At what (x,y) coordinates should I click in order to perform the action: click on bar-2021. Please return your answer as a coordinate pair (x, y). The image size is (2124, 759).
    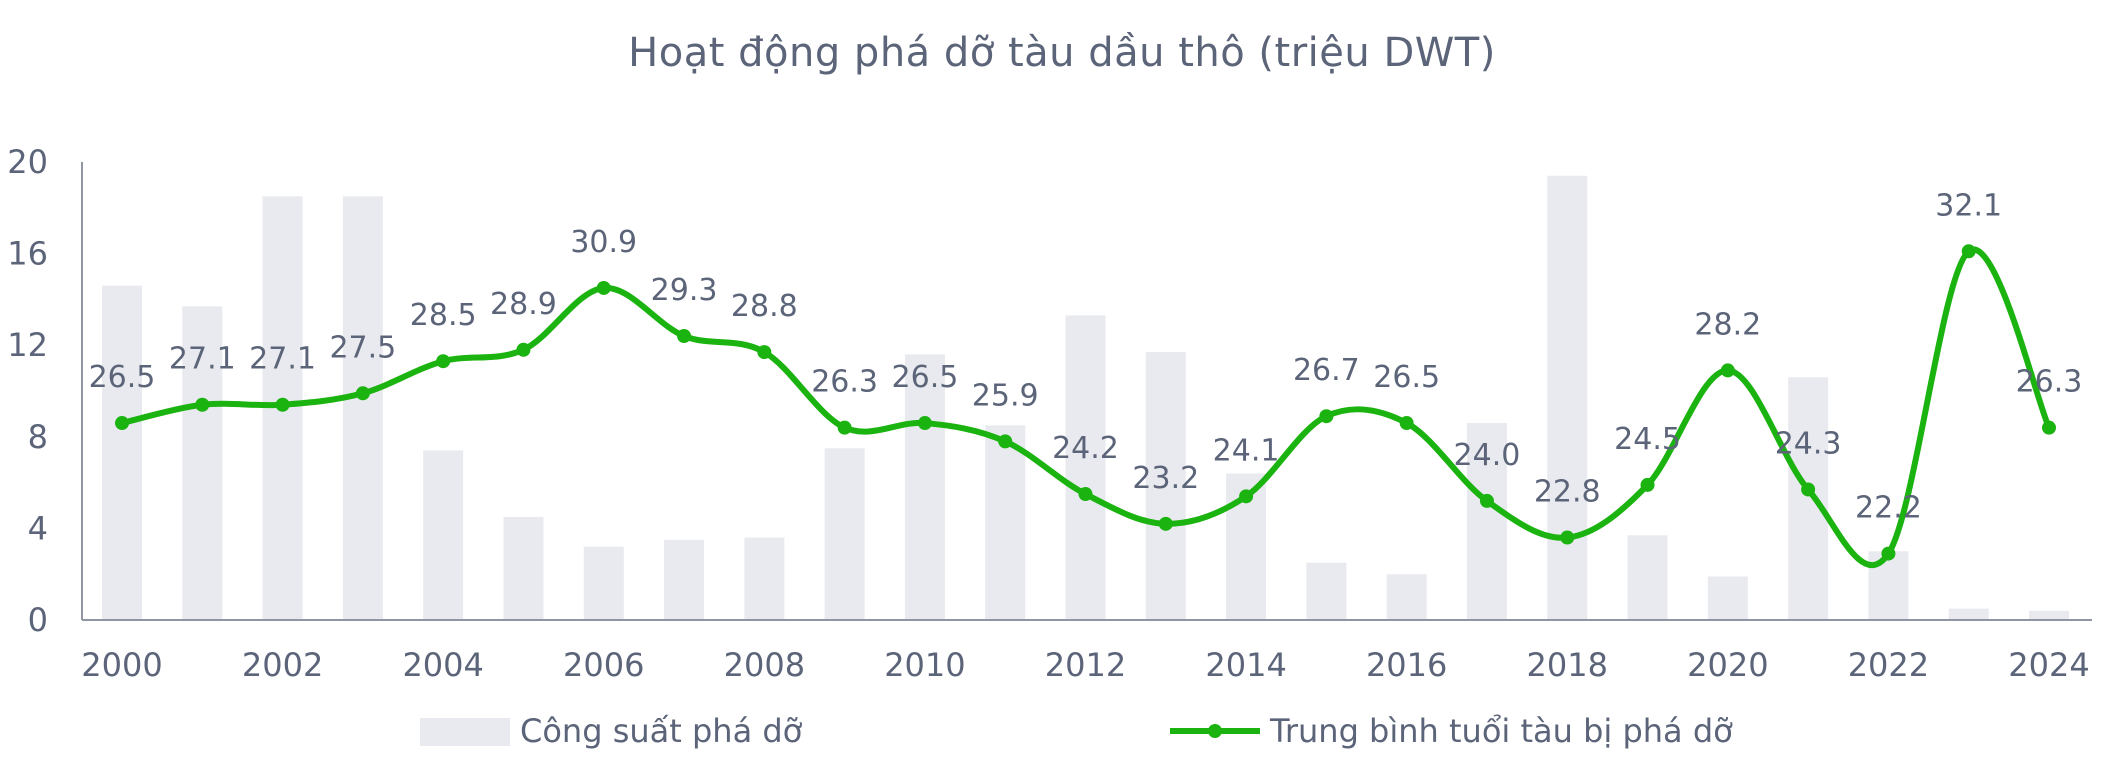
    Looking at the image, I should click on (1808, 498).